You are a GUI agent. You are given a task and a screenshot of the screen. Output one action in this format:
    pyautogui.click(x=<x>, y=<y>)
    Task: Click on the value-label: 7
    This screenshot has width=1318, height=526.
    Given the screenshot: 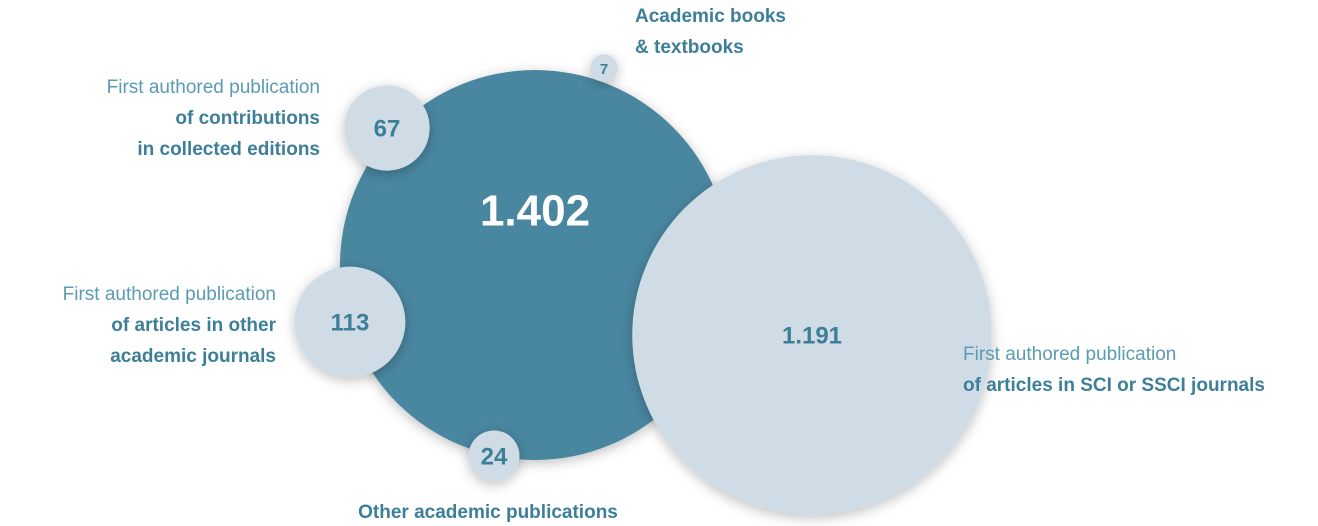 What is the action you would take?
    pyautogui.click(x=604, y=69)
    